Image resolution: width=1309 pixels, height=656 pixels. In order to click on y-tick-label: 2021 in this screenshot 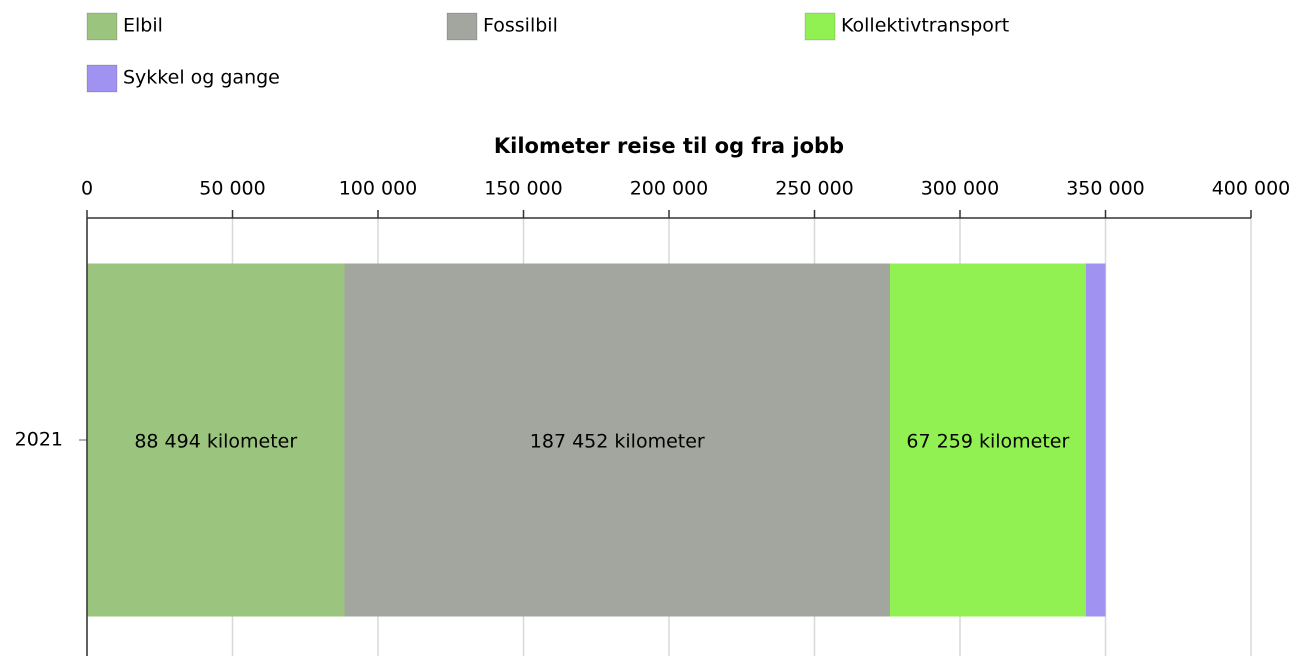, I will do `click(39, 440)`.